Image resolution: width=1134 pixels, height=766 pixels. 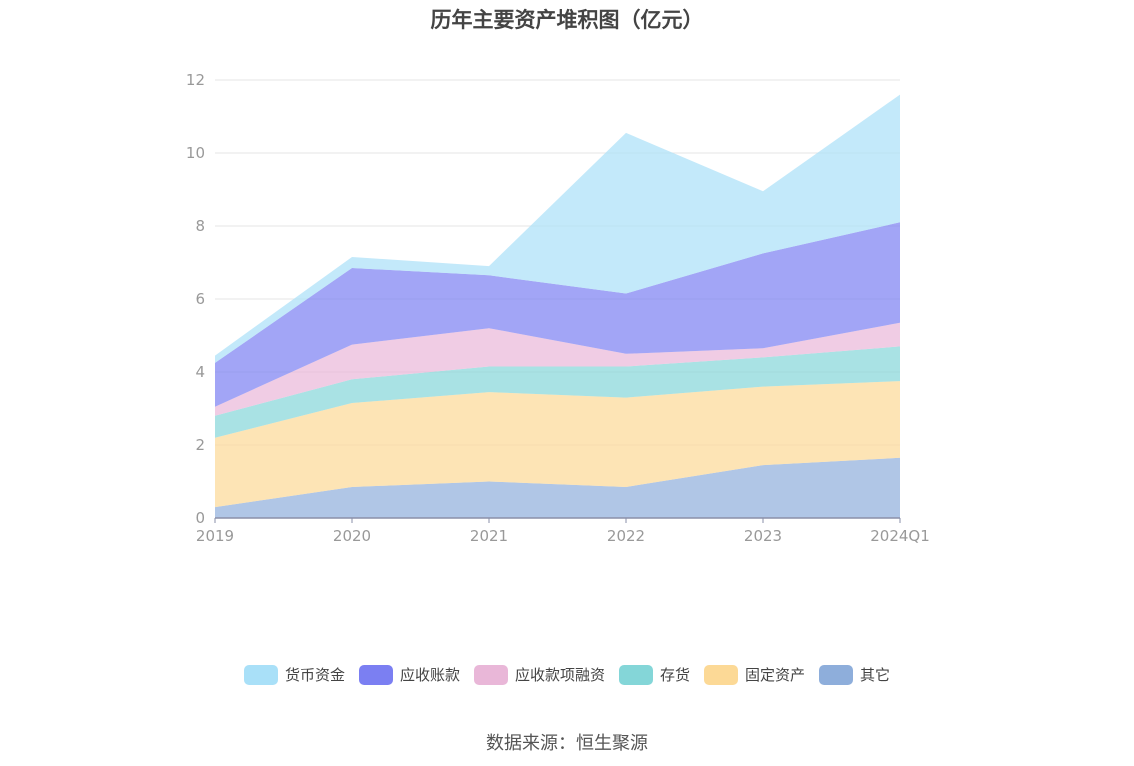 I want to click on legend-item-fixed-assets: 固定资产, so click(x=754, y=674).